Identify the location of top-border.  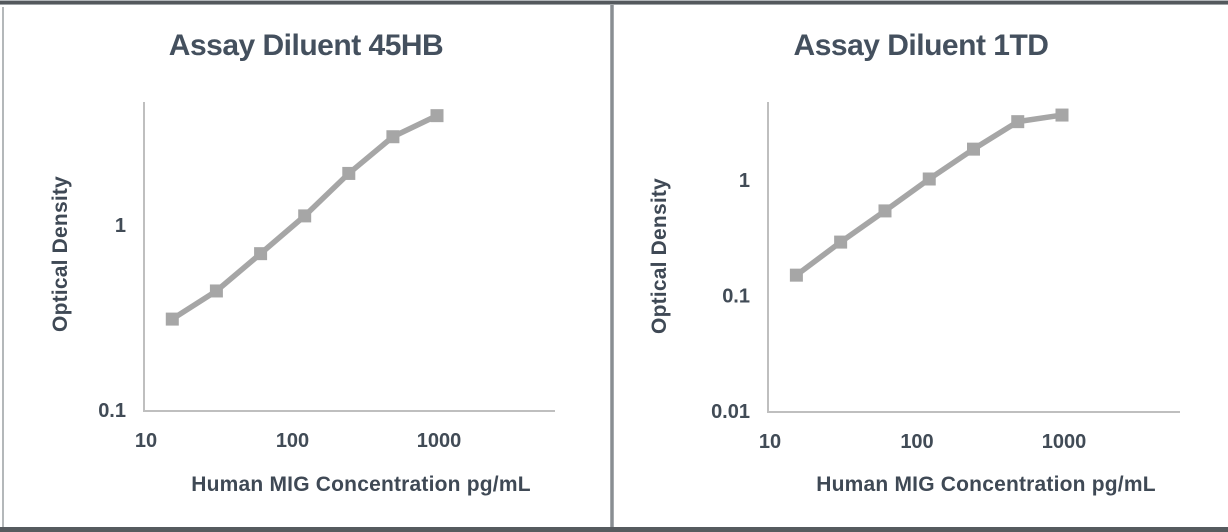
(614, 2).